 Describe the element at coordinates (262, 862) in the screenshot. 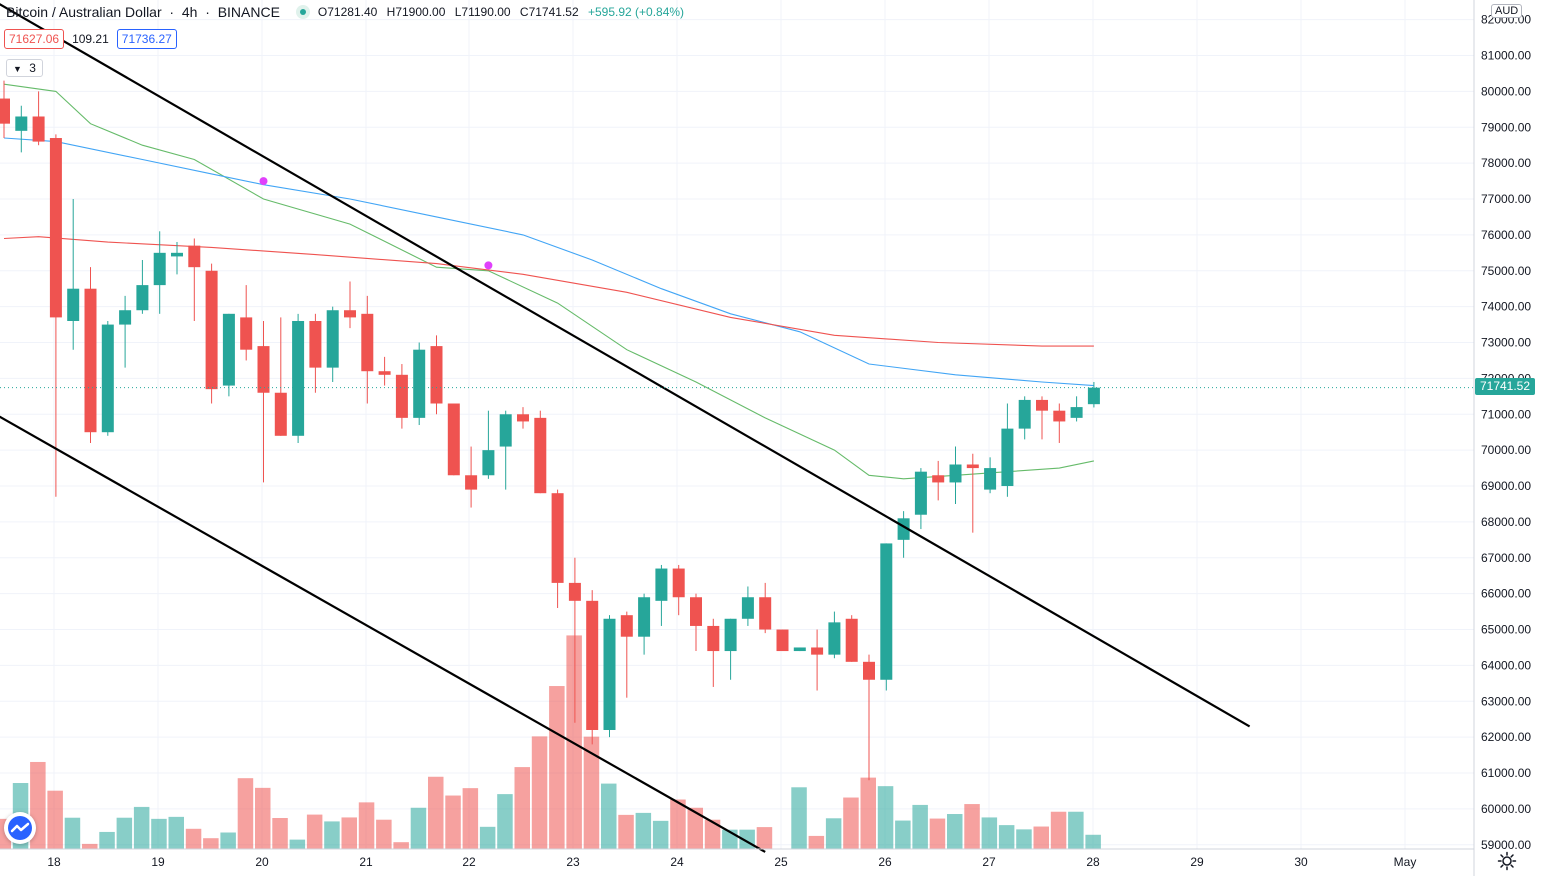

I see `time-tick-label: 20` at that location.